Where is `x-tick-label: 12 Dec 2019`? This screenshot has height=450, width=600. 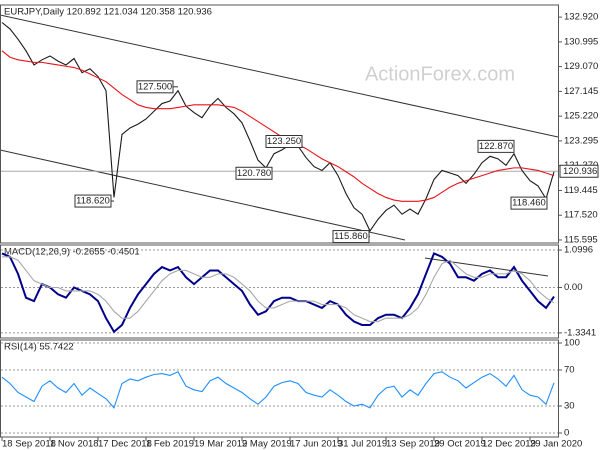
x-tick-label: 12 Dec 2019 is located at coordinates (509, 444).